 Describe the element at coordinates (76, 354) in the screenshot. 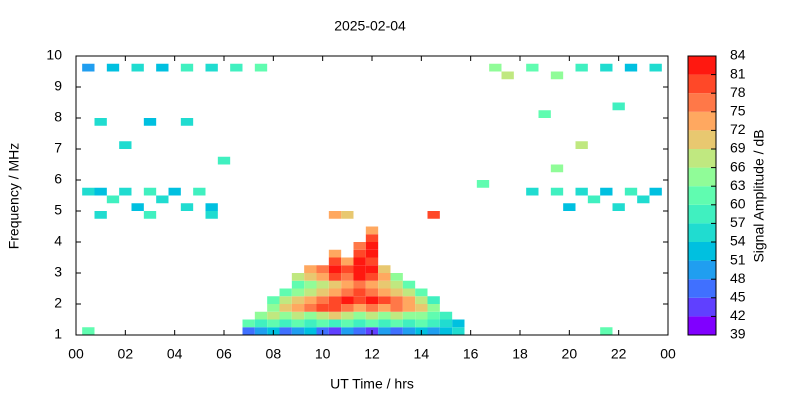

I see `x-tick-label: 00` at that location.